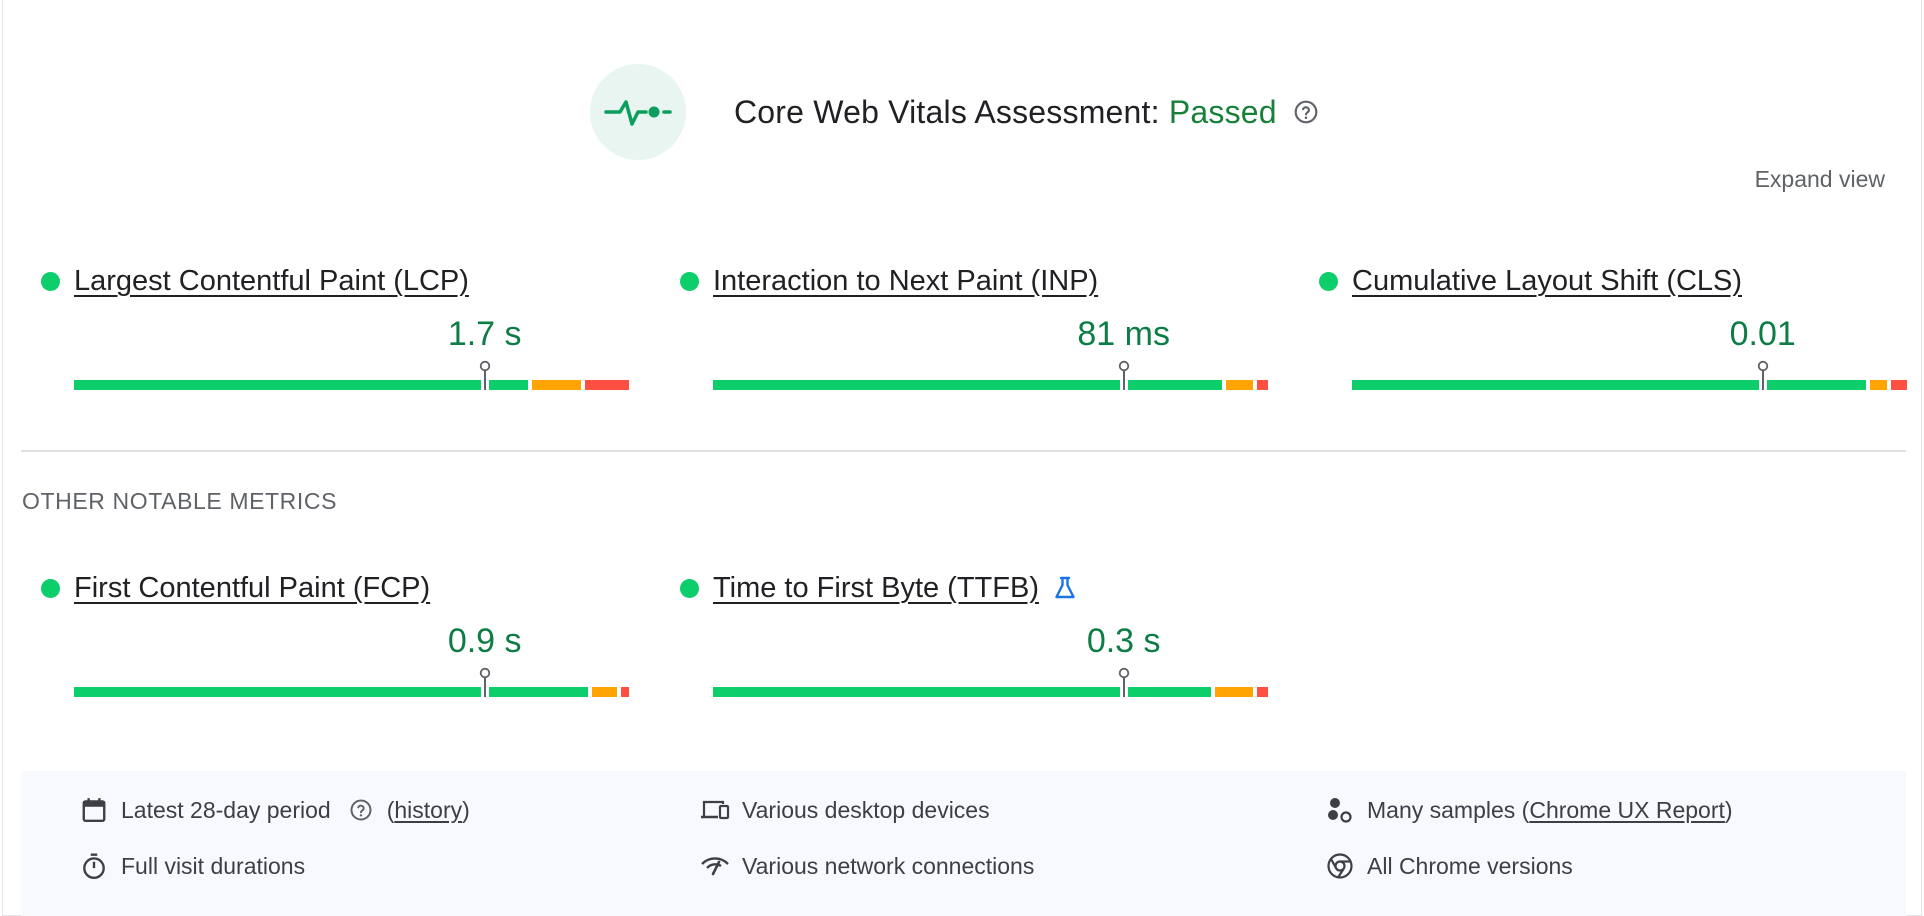 This screenshot has height=916, width=1924. I want to click on calendar-icon, so click(94, 810).